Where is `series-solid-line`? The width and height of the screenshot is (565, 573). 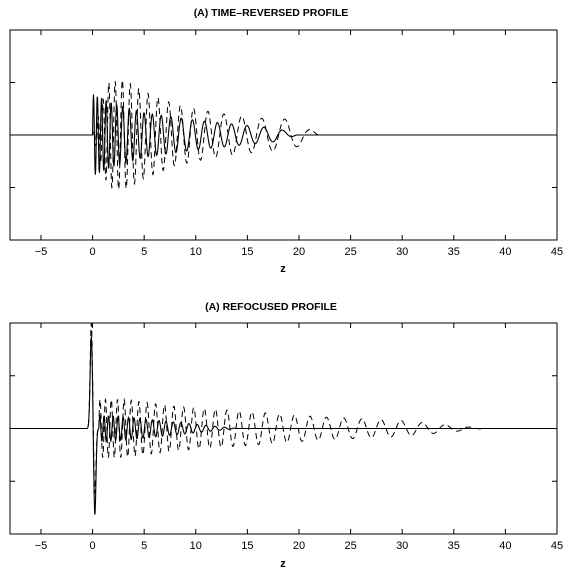
series-solid-line is located at coordinates (283, 134).